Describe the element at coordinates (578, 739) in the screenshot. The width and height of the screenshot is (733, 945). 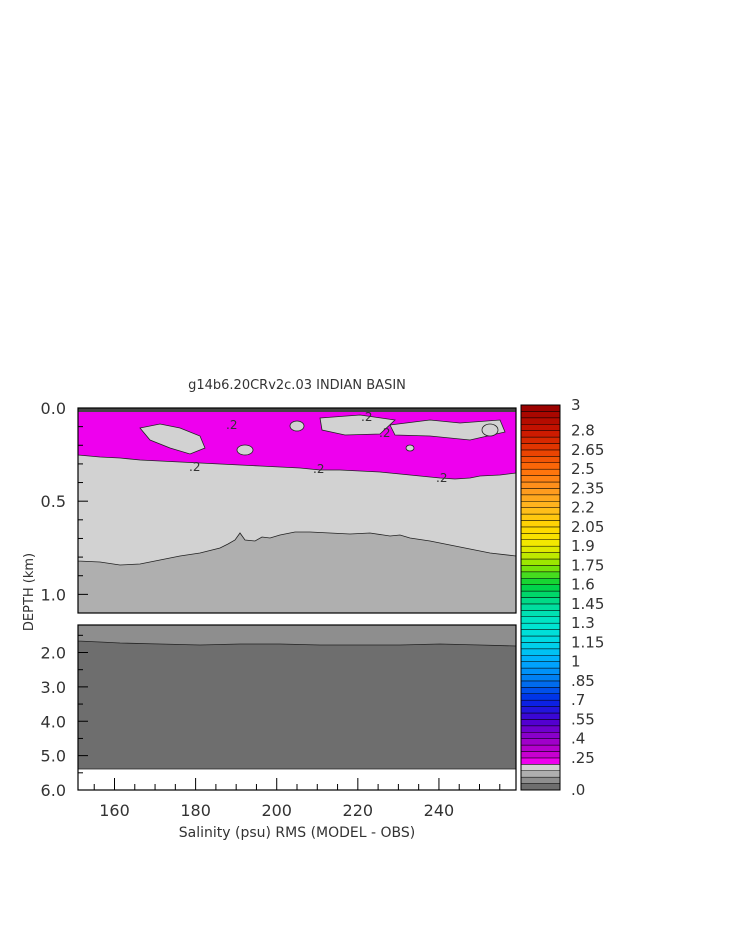
I see `colorbar-label: .4` at that location.